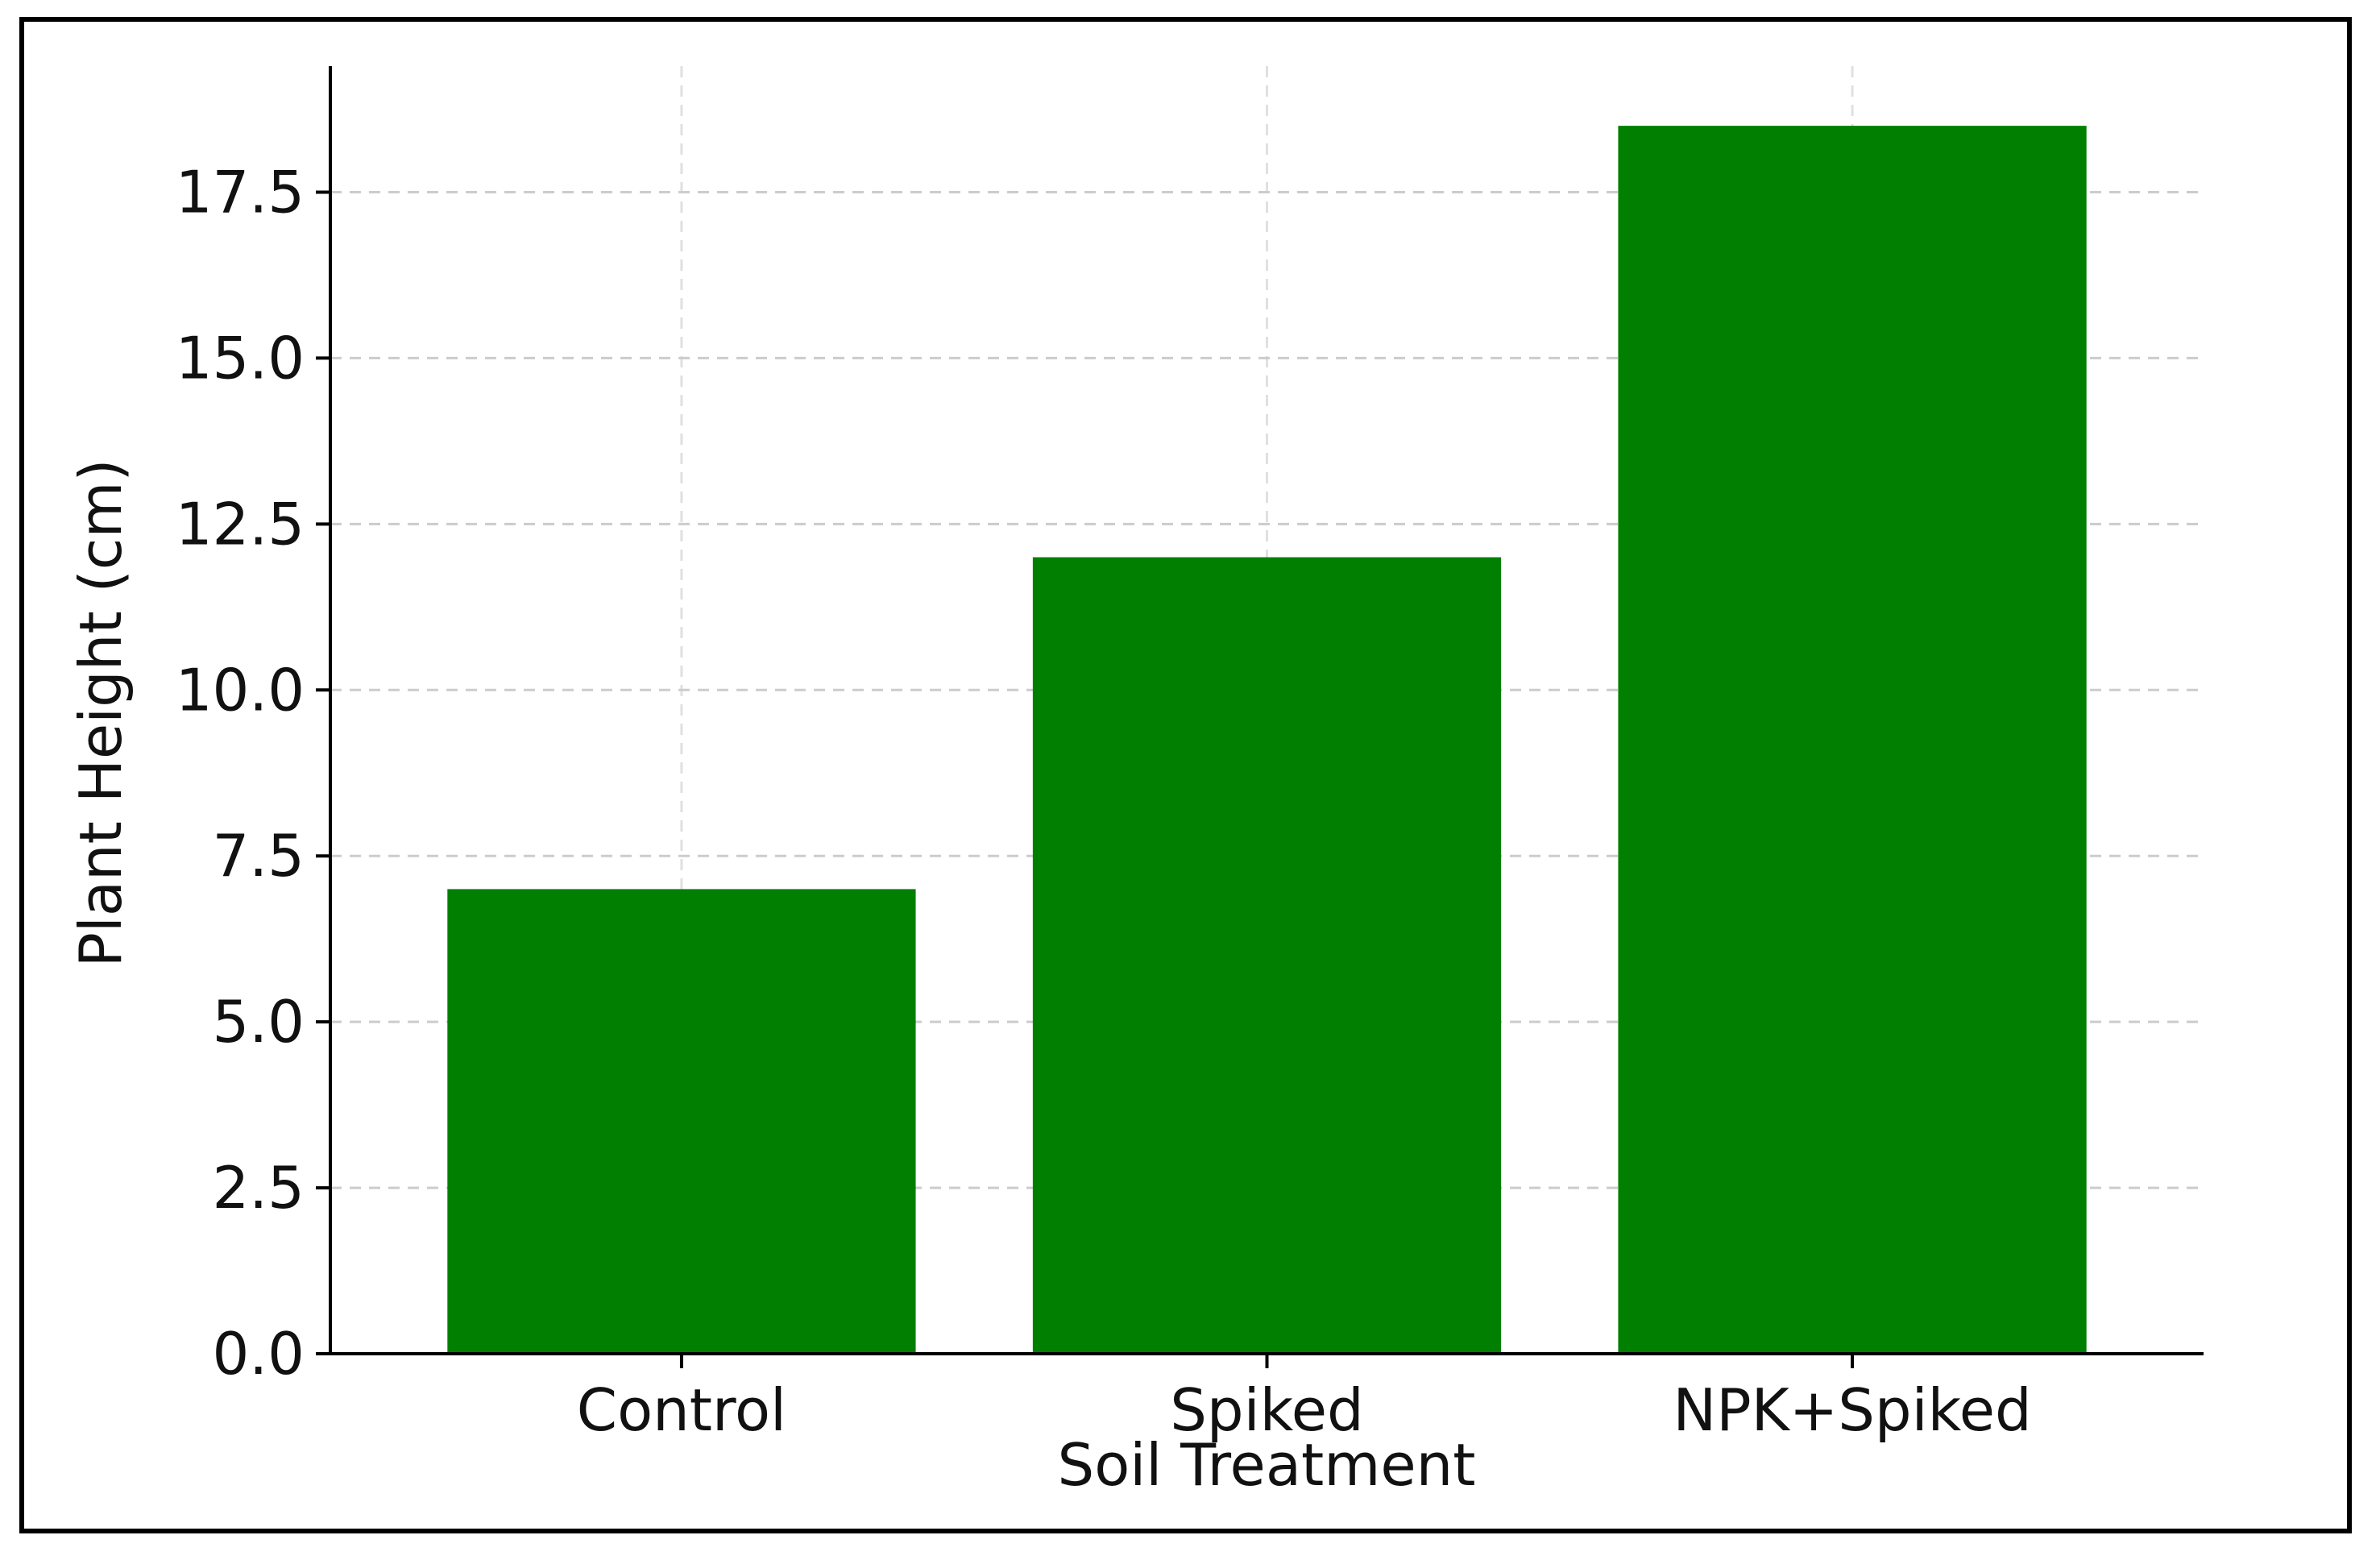  I want to click on y-tick-label: 2.5, so click(258, 1188).